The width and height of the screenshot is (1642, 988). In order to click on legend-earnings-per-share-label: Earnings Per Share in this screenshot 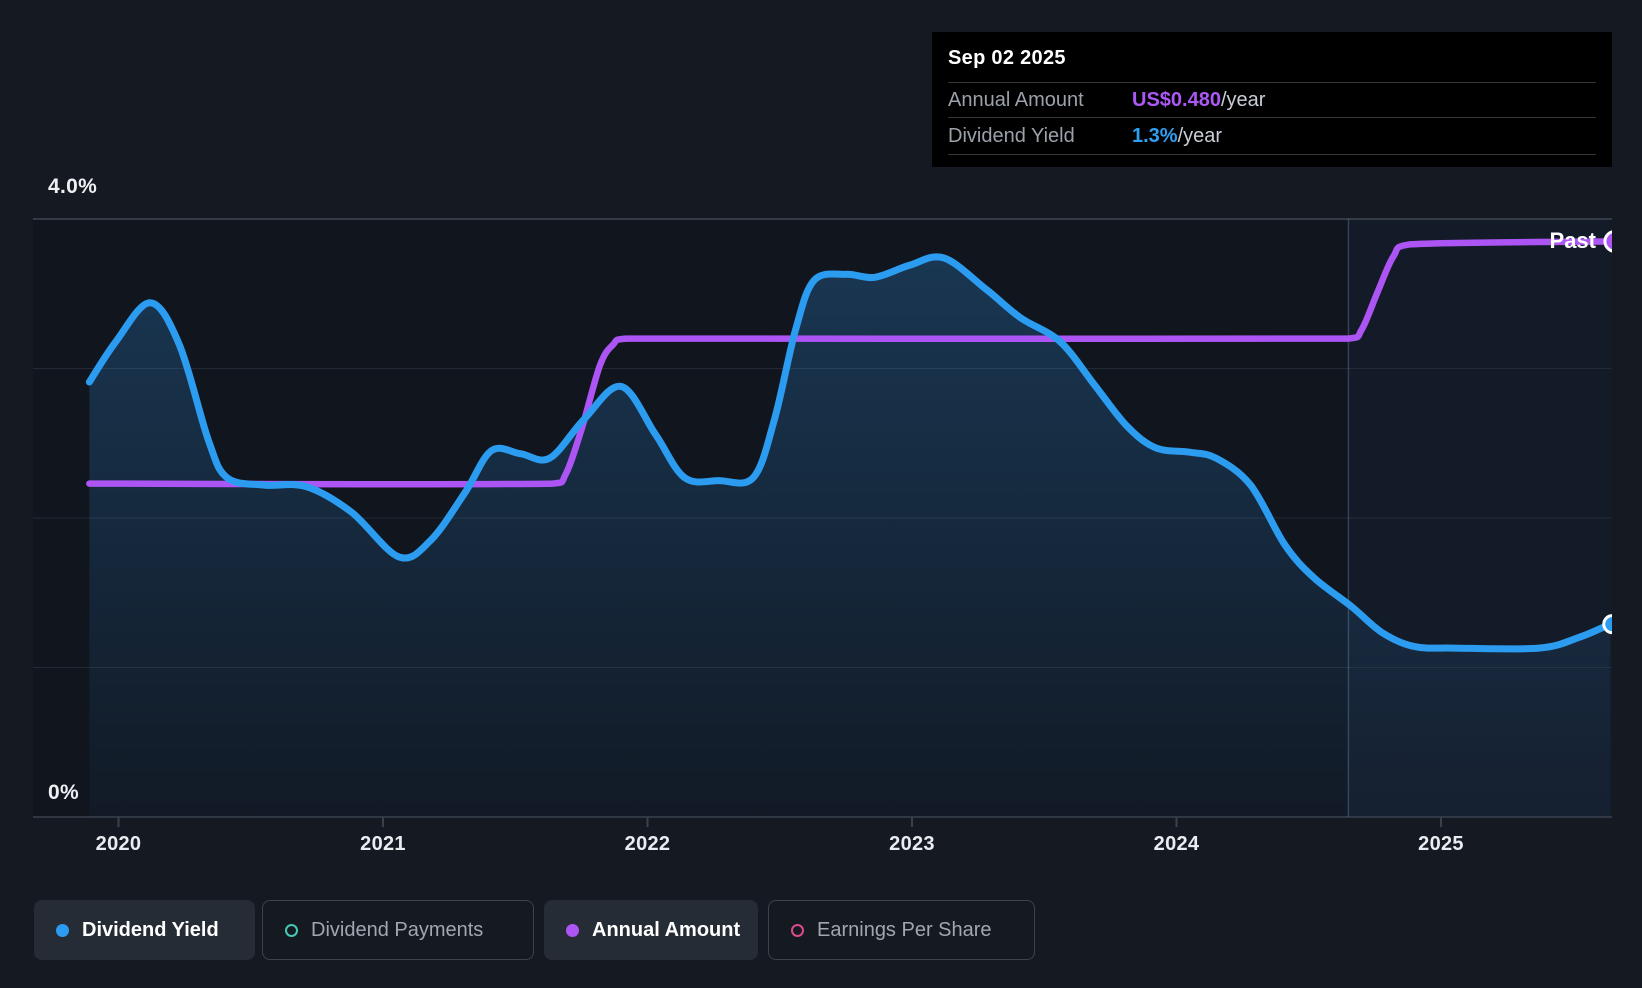, I will do `click(904, 929)`.